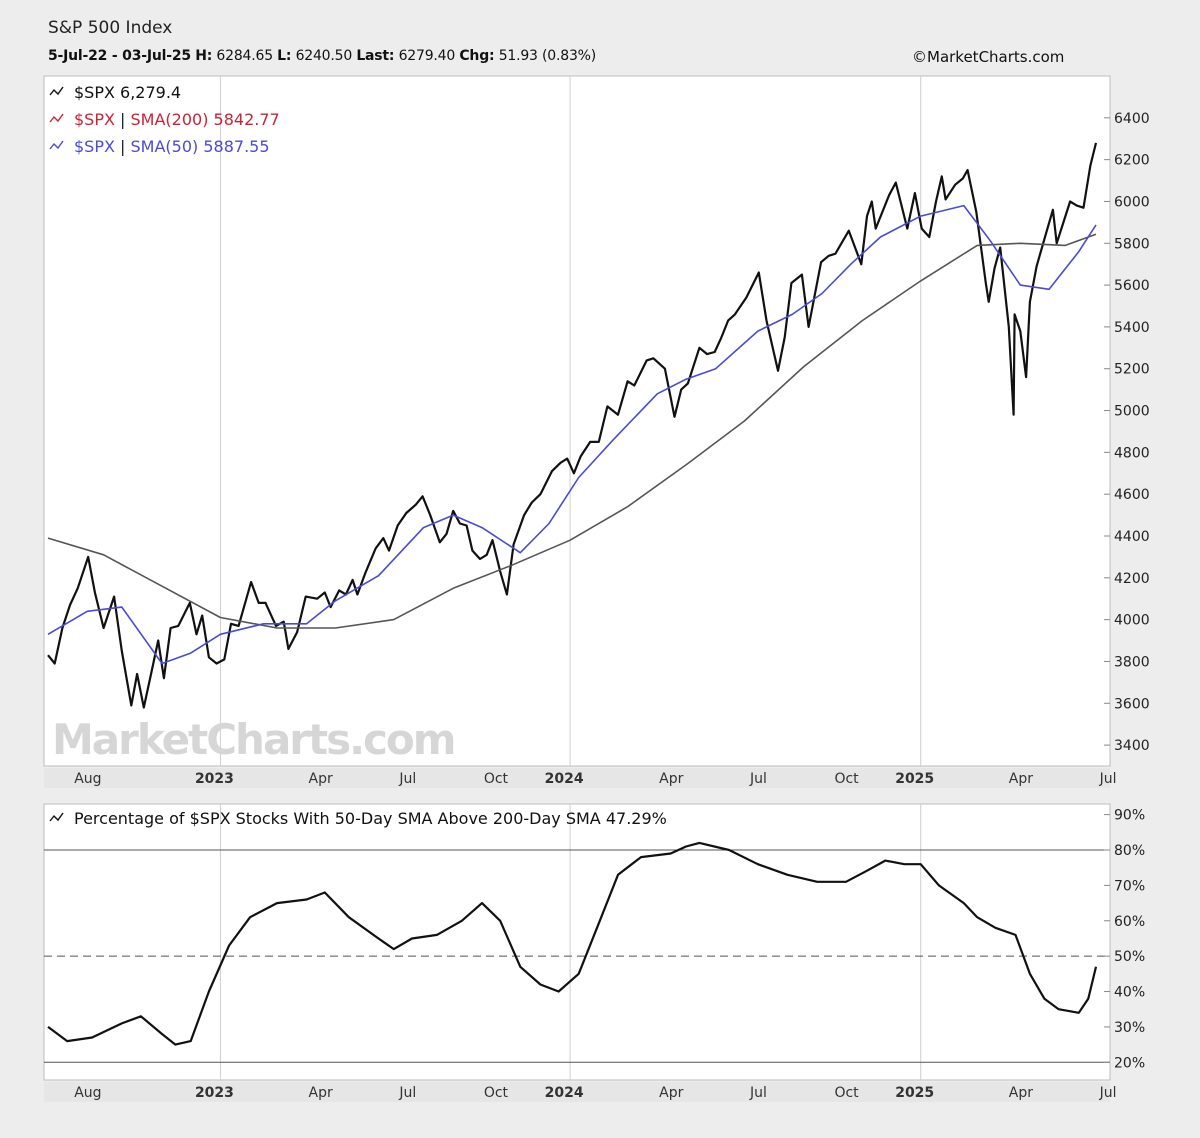 The height and width of the screenshot is (1138, 1200). What do you see at coordinates (1129, 922) in the screenshot?
I see `y-tick-label: 60%` at bounding box center [1129, 922].